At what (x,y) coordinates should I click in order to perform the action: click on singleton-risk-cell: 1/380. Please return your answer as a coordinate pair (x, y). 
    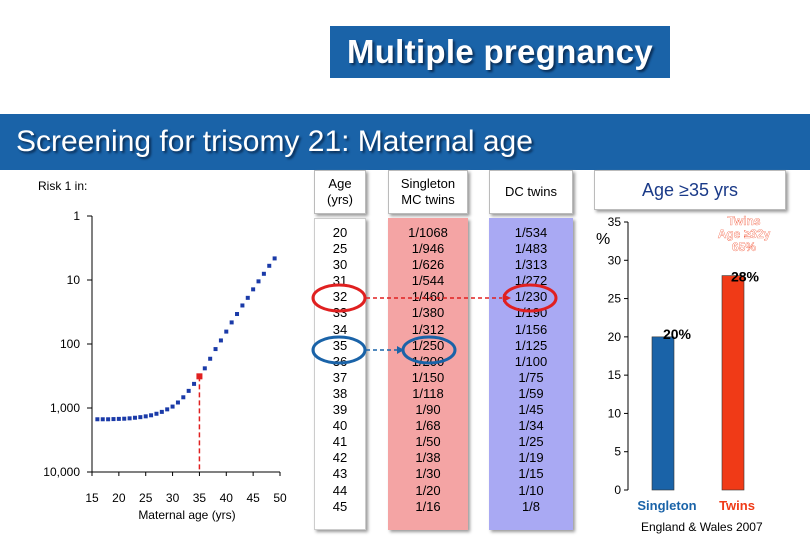
    Looking at the image, I should click on (428, 313).